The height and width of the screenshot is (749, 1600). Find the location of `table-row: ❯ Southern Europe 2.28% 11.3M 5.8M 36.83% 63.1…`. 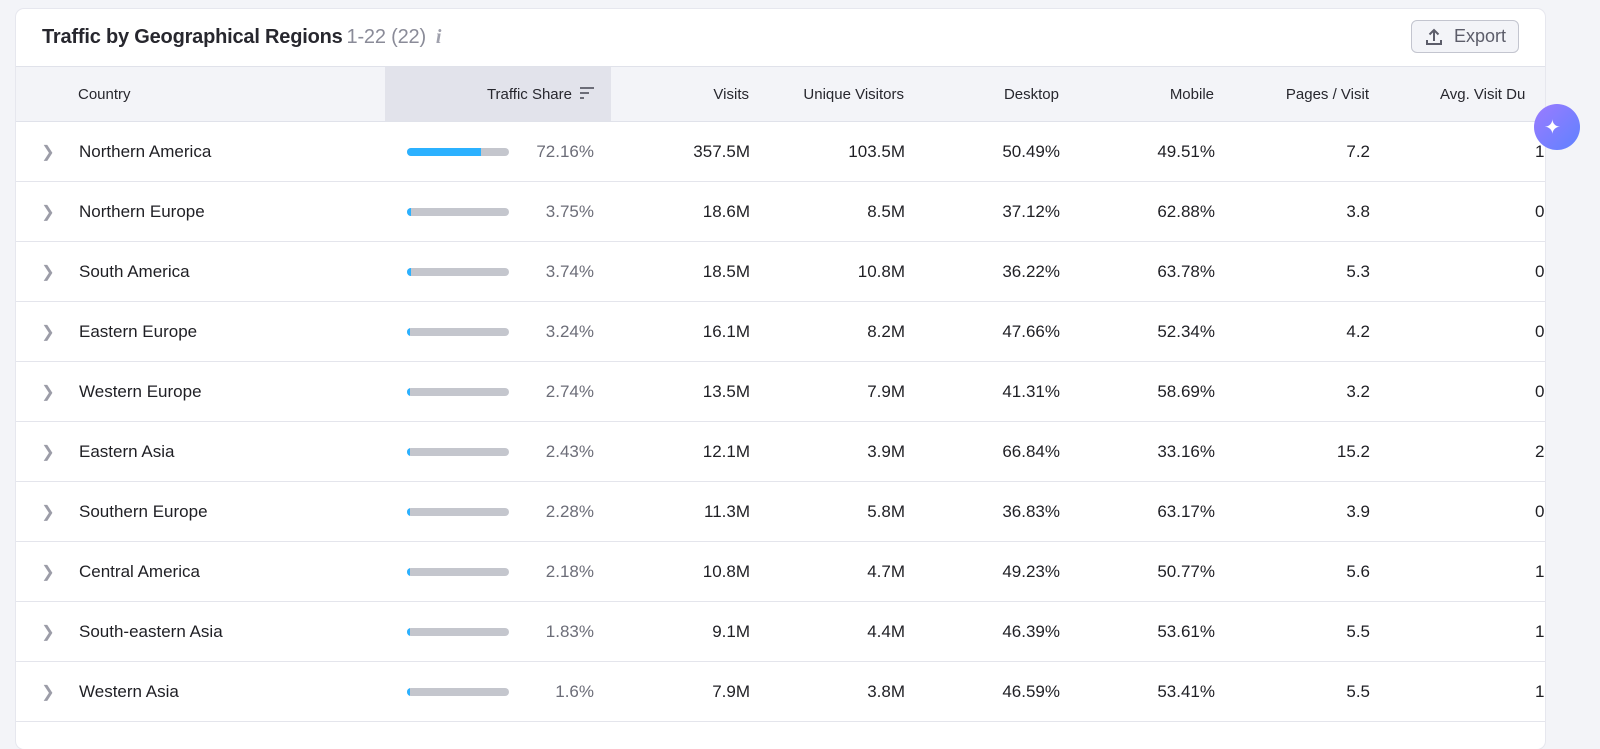

table-row: ❯ Southern Europe 2.28% 11.3M 5.8M 36.83% 63.1… is located at coordinates (780, 511).